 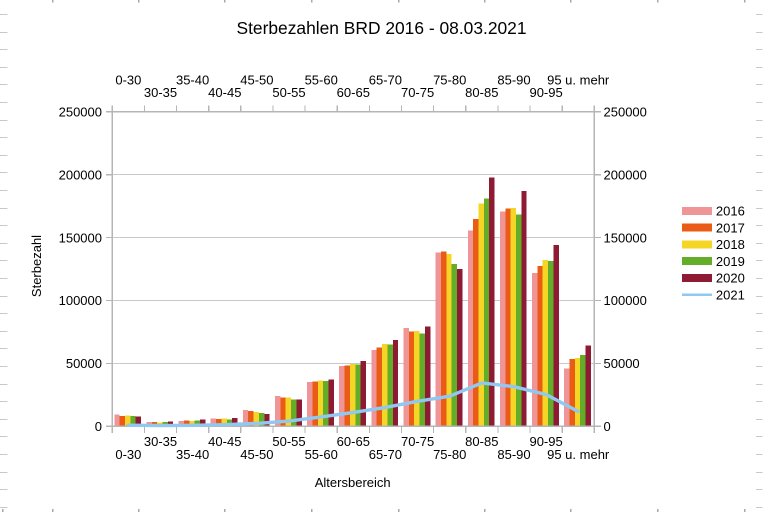 What do you see at coordinates (353, 482) in the screenshot?
I see `svg-text: Altersbereich` at bounding box center [353, 482].